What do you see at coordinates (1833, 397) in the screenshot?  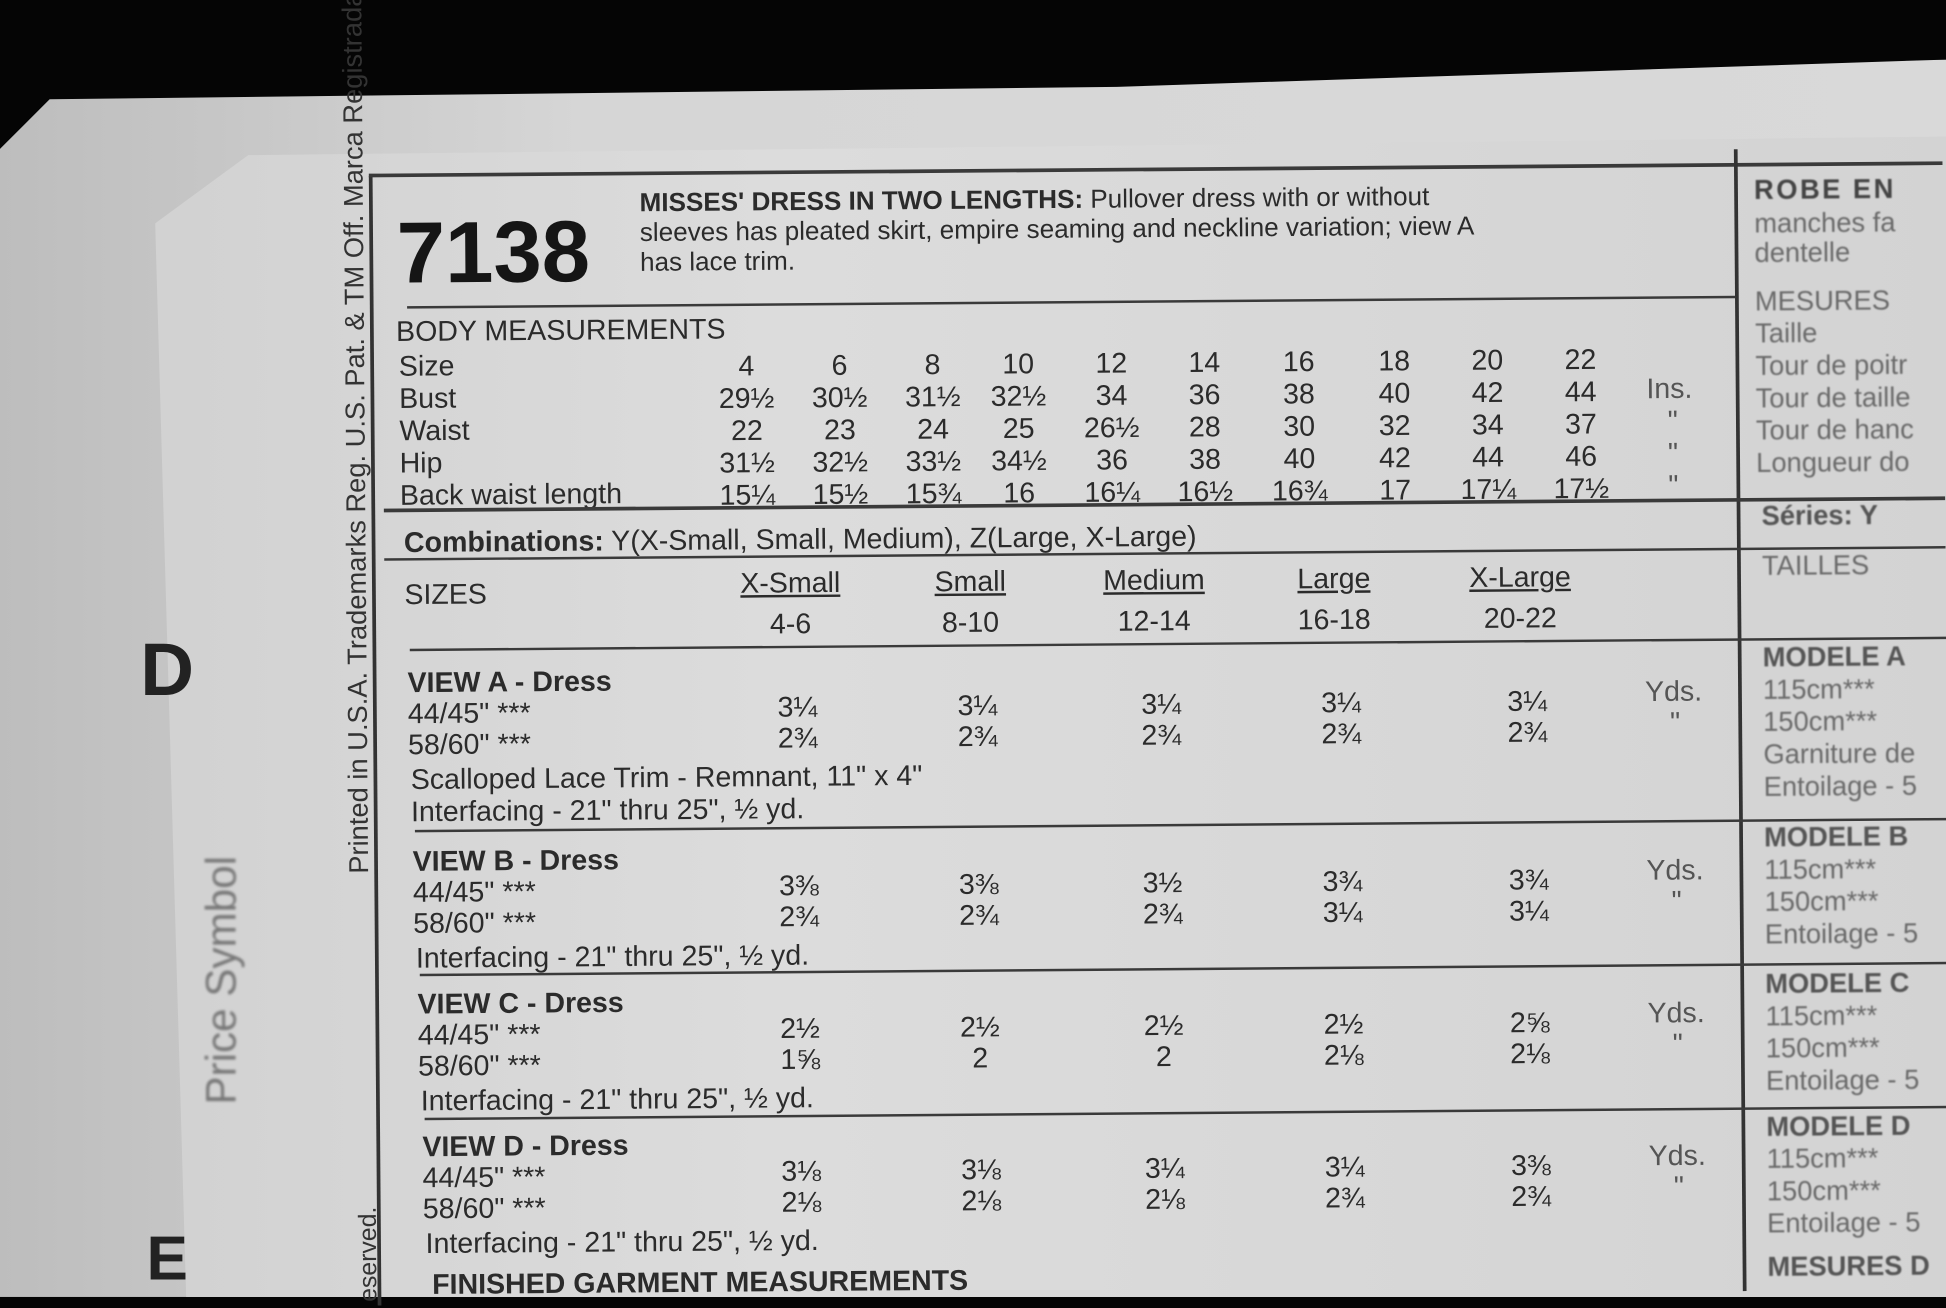 I see `french-measure-label: Tour de taille` at bounding box center [1833, 397].